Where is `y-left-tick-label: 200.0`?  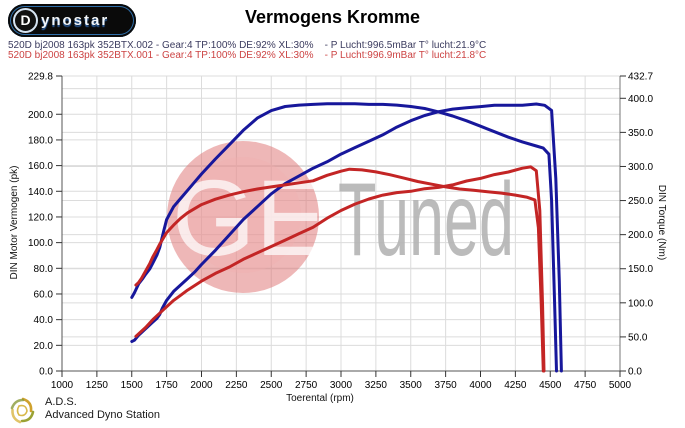
y-left-tick-label: 200.0 is located at coordinates (40, 115).